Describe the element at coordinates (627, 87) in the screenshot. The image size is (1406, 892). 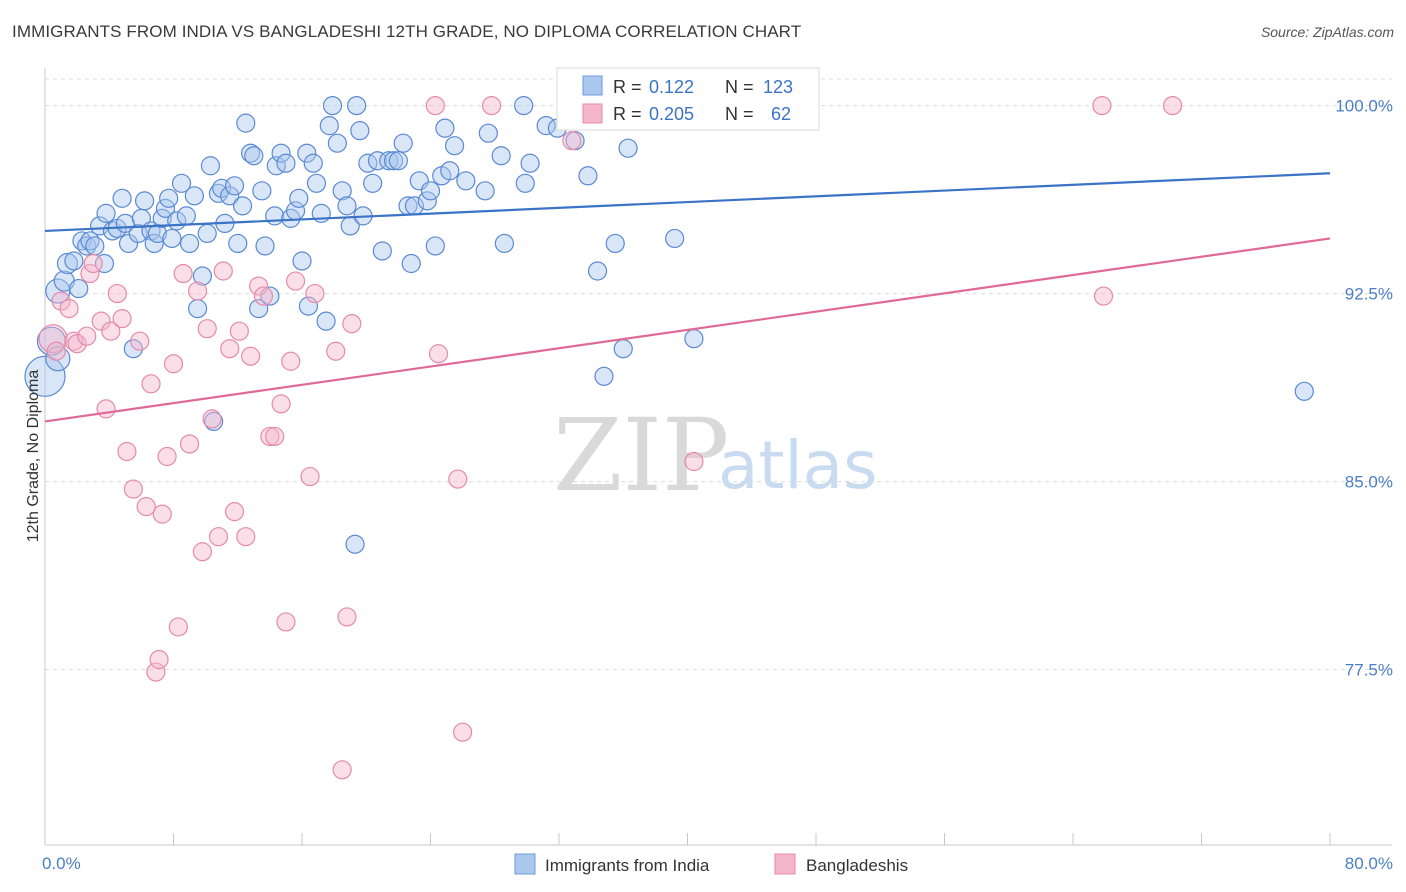
I see `stats-india-r-label: R =` at that location.